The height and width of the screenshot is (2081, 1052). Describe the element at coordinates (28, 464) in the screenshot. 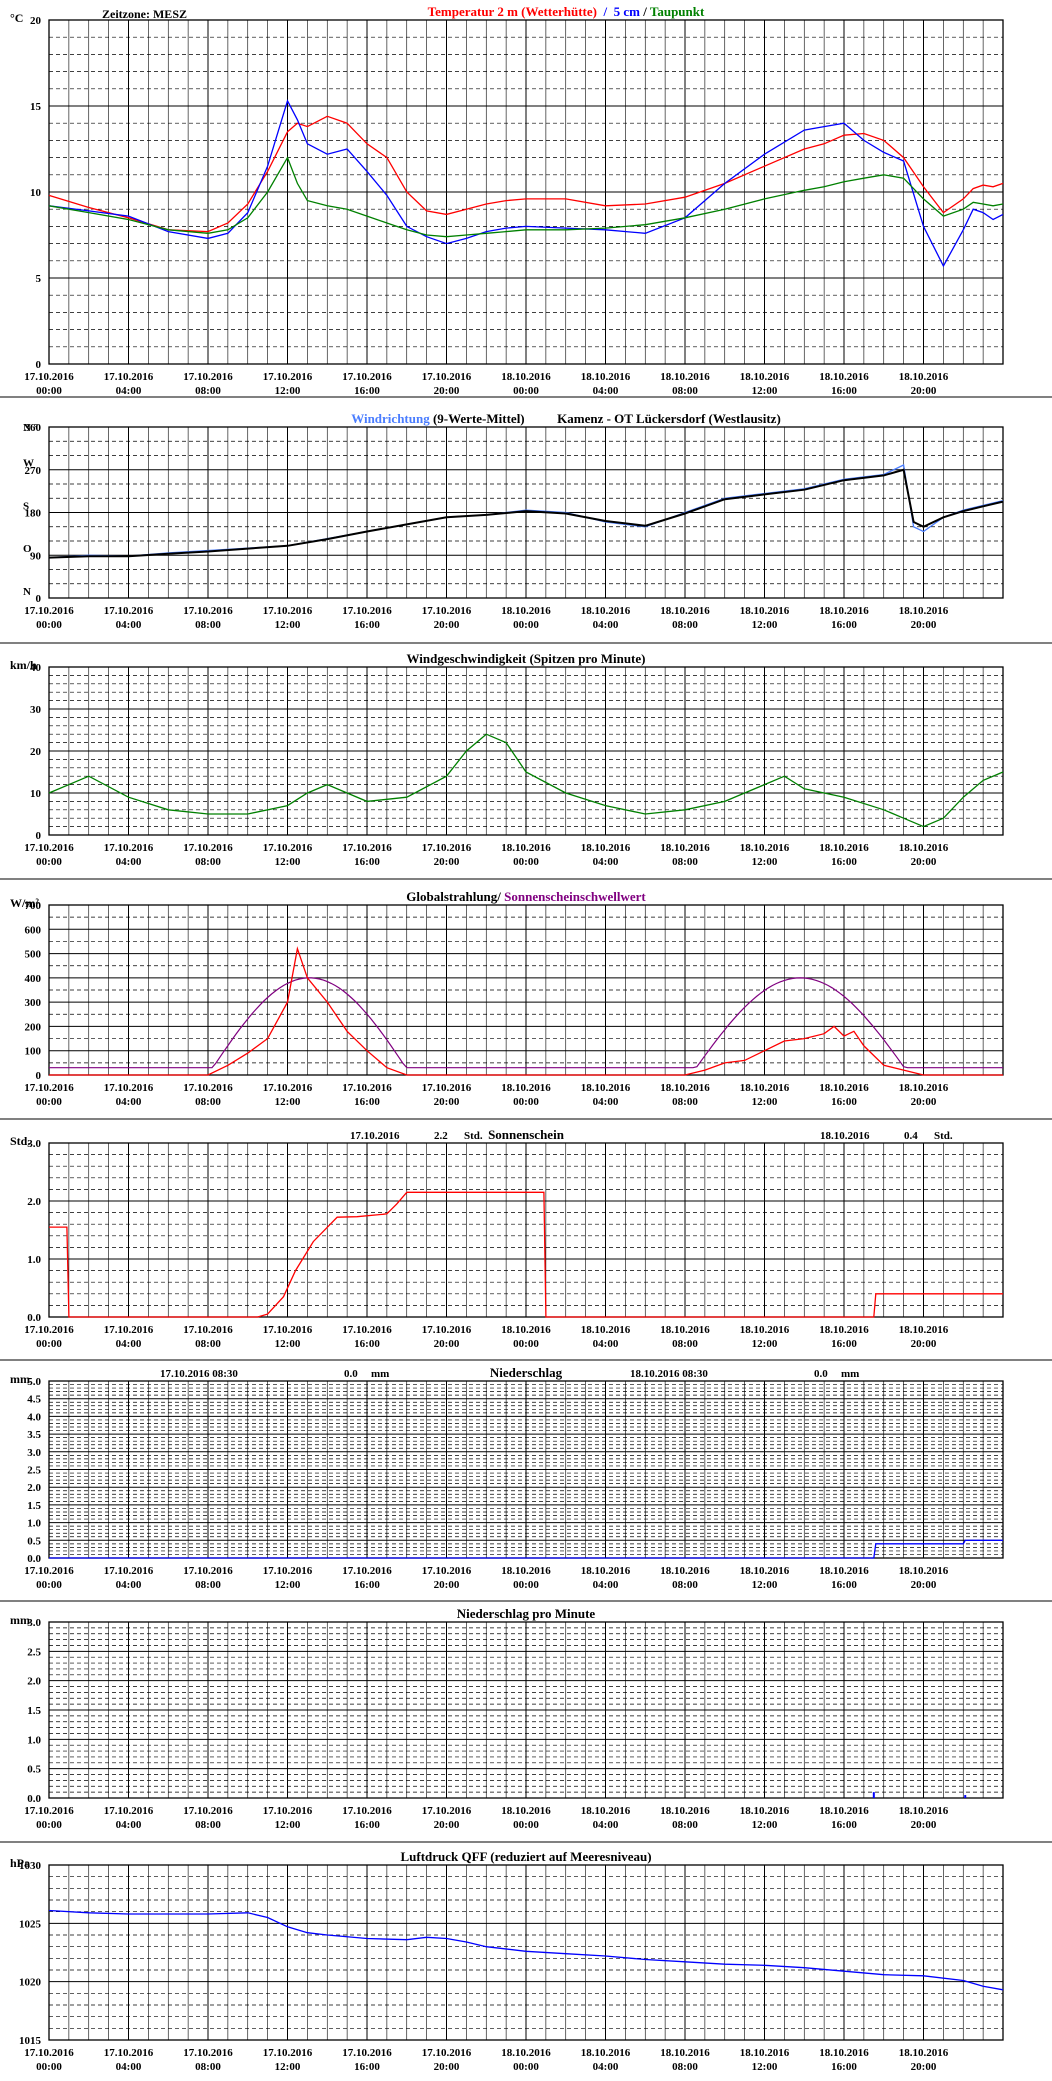

I see `compass-label: W` at that location.